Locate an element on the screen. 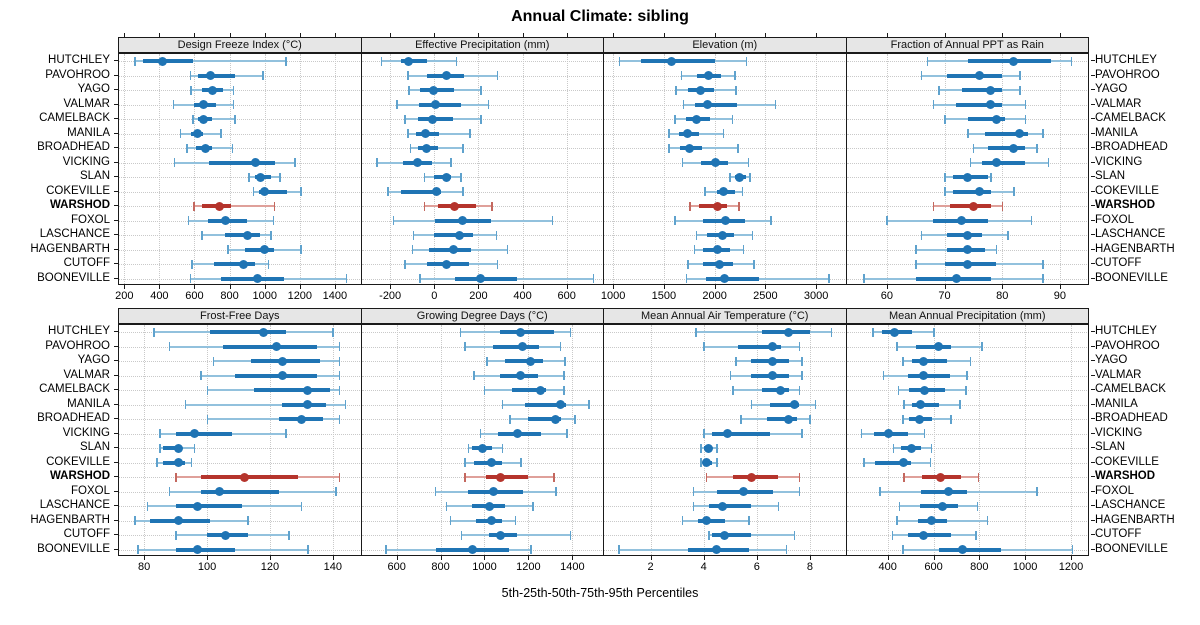  site-label-left: VICKING is located at coordinates (86, 161).